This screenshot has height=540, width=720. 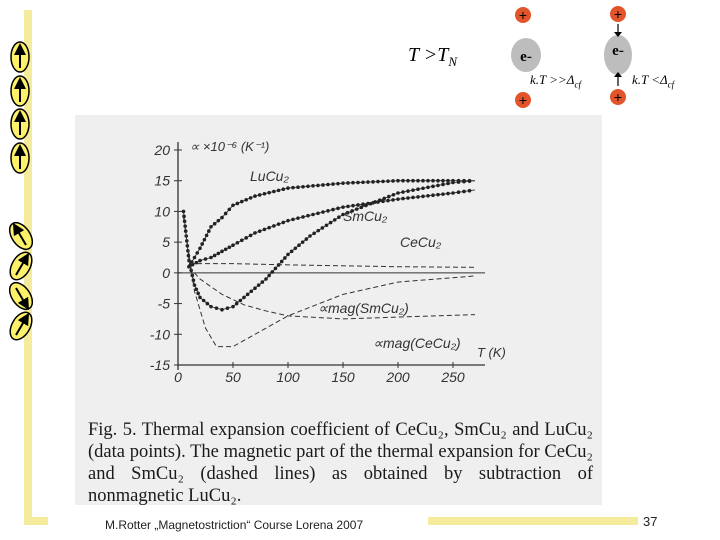 I want to click on spin-arrow-up-2-icon, so click(x=20, y=91).